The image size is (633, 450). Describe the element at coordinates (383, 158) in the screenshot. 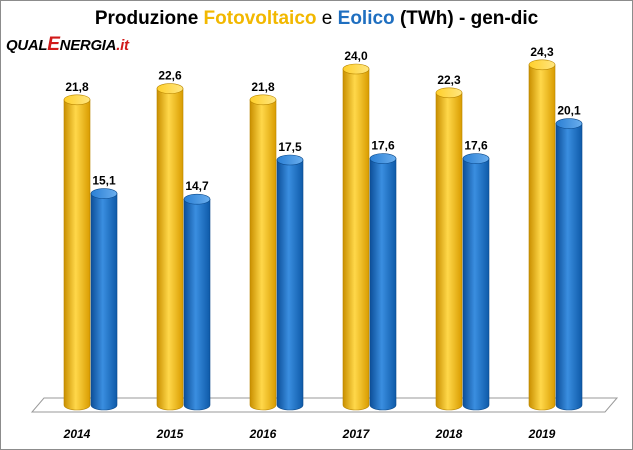

I see `bar-top-eolico-2017` at that location.